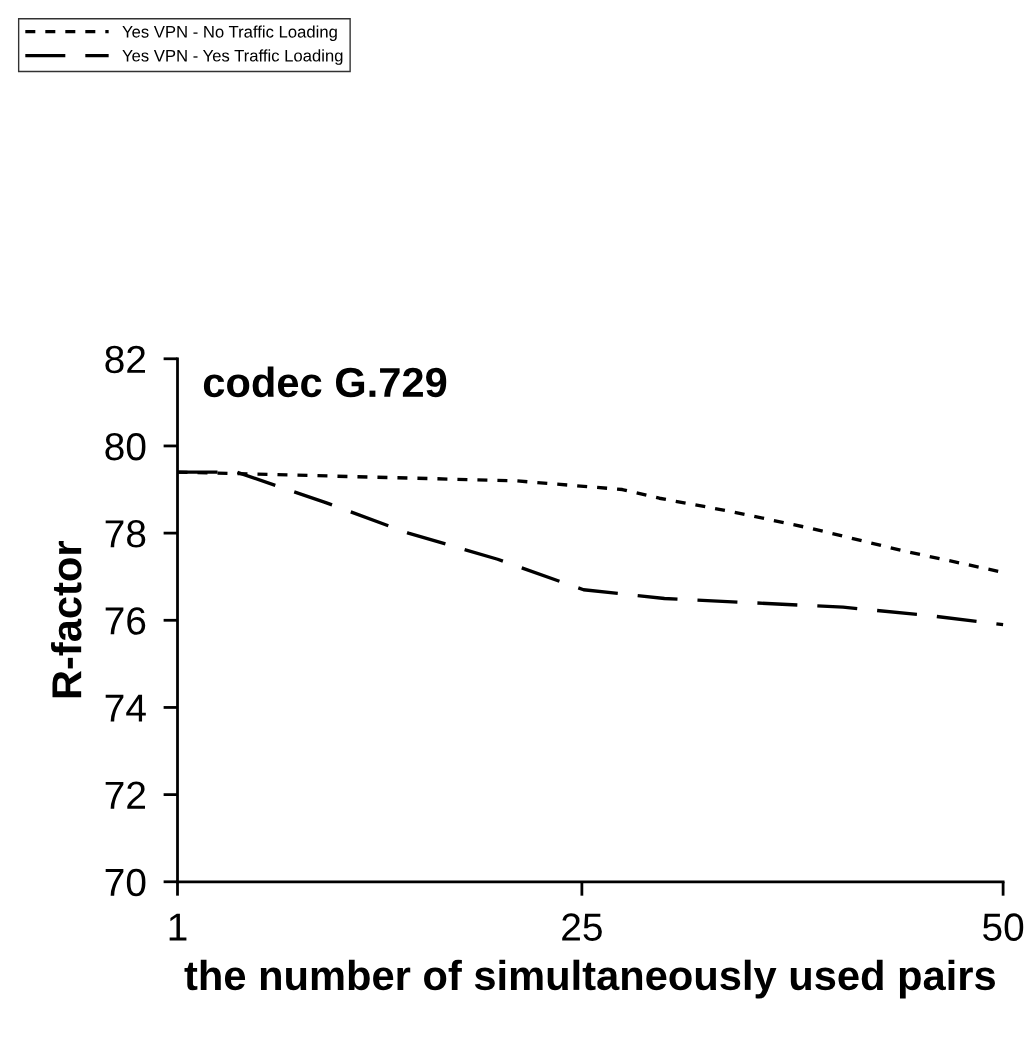 The width and height of the screenshot is (1032, 1046). What do you see at coordinates (582, 927) in the screenshot?
I see `x-tick-label: 25` at bounding box center [582, 927].